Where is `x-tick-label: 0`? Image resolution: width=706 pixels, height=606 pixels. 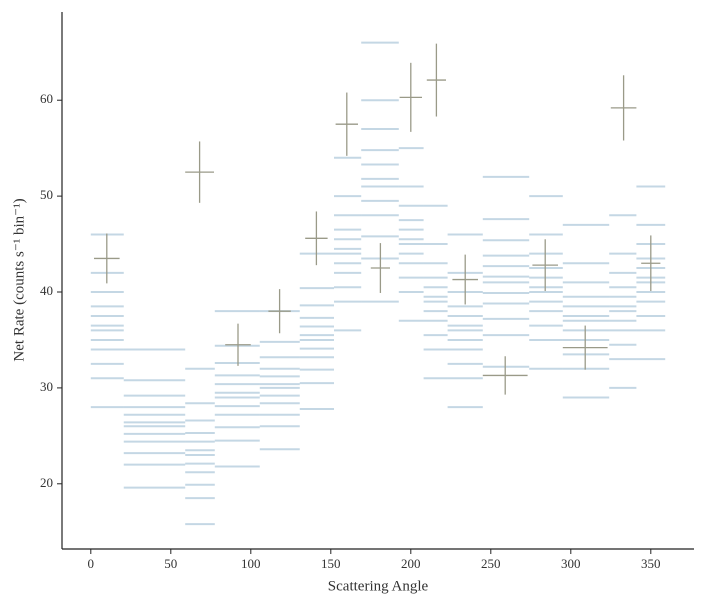 x-tick-label: 0 is located at coordinates (91, 563).